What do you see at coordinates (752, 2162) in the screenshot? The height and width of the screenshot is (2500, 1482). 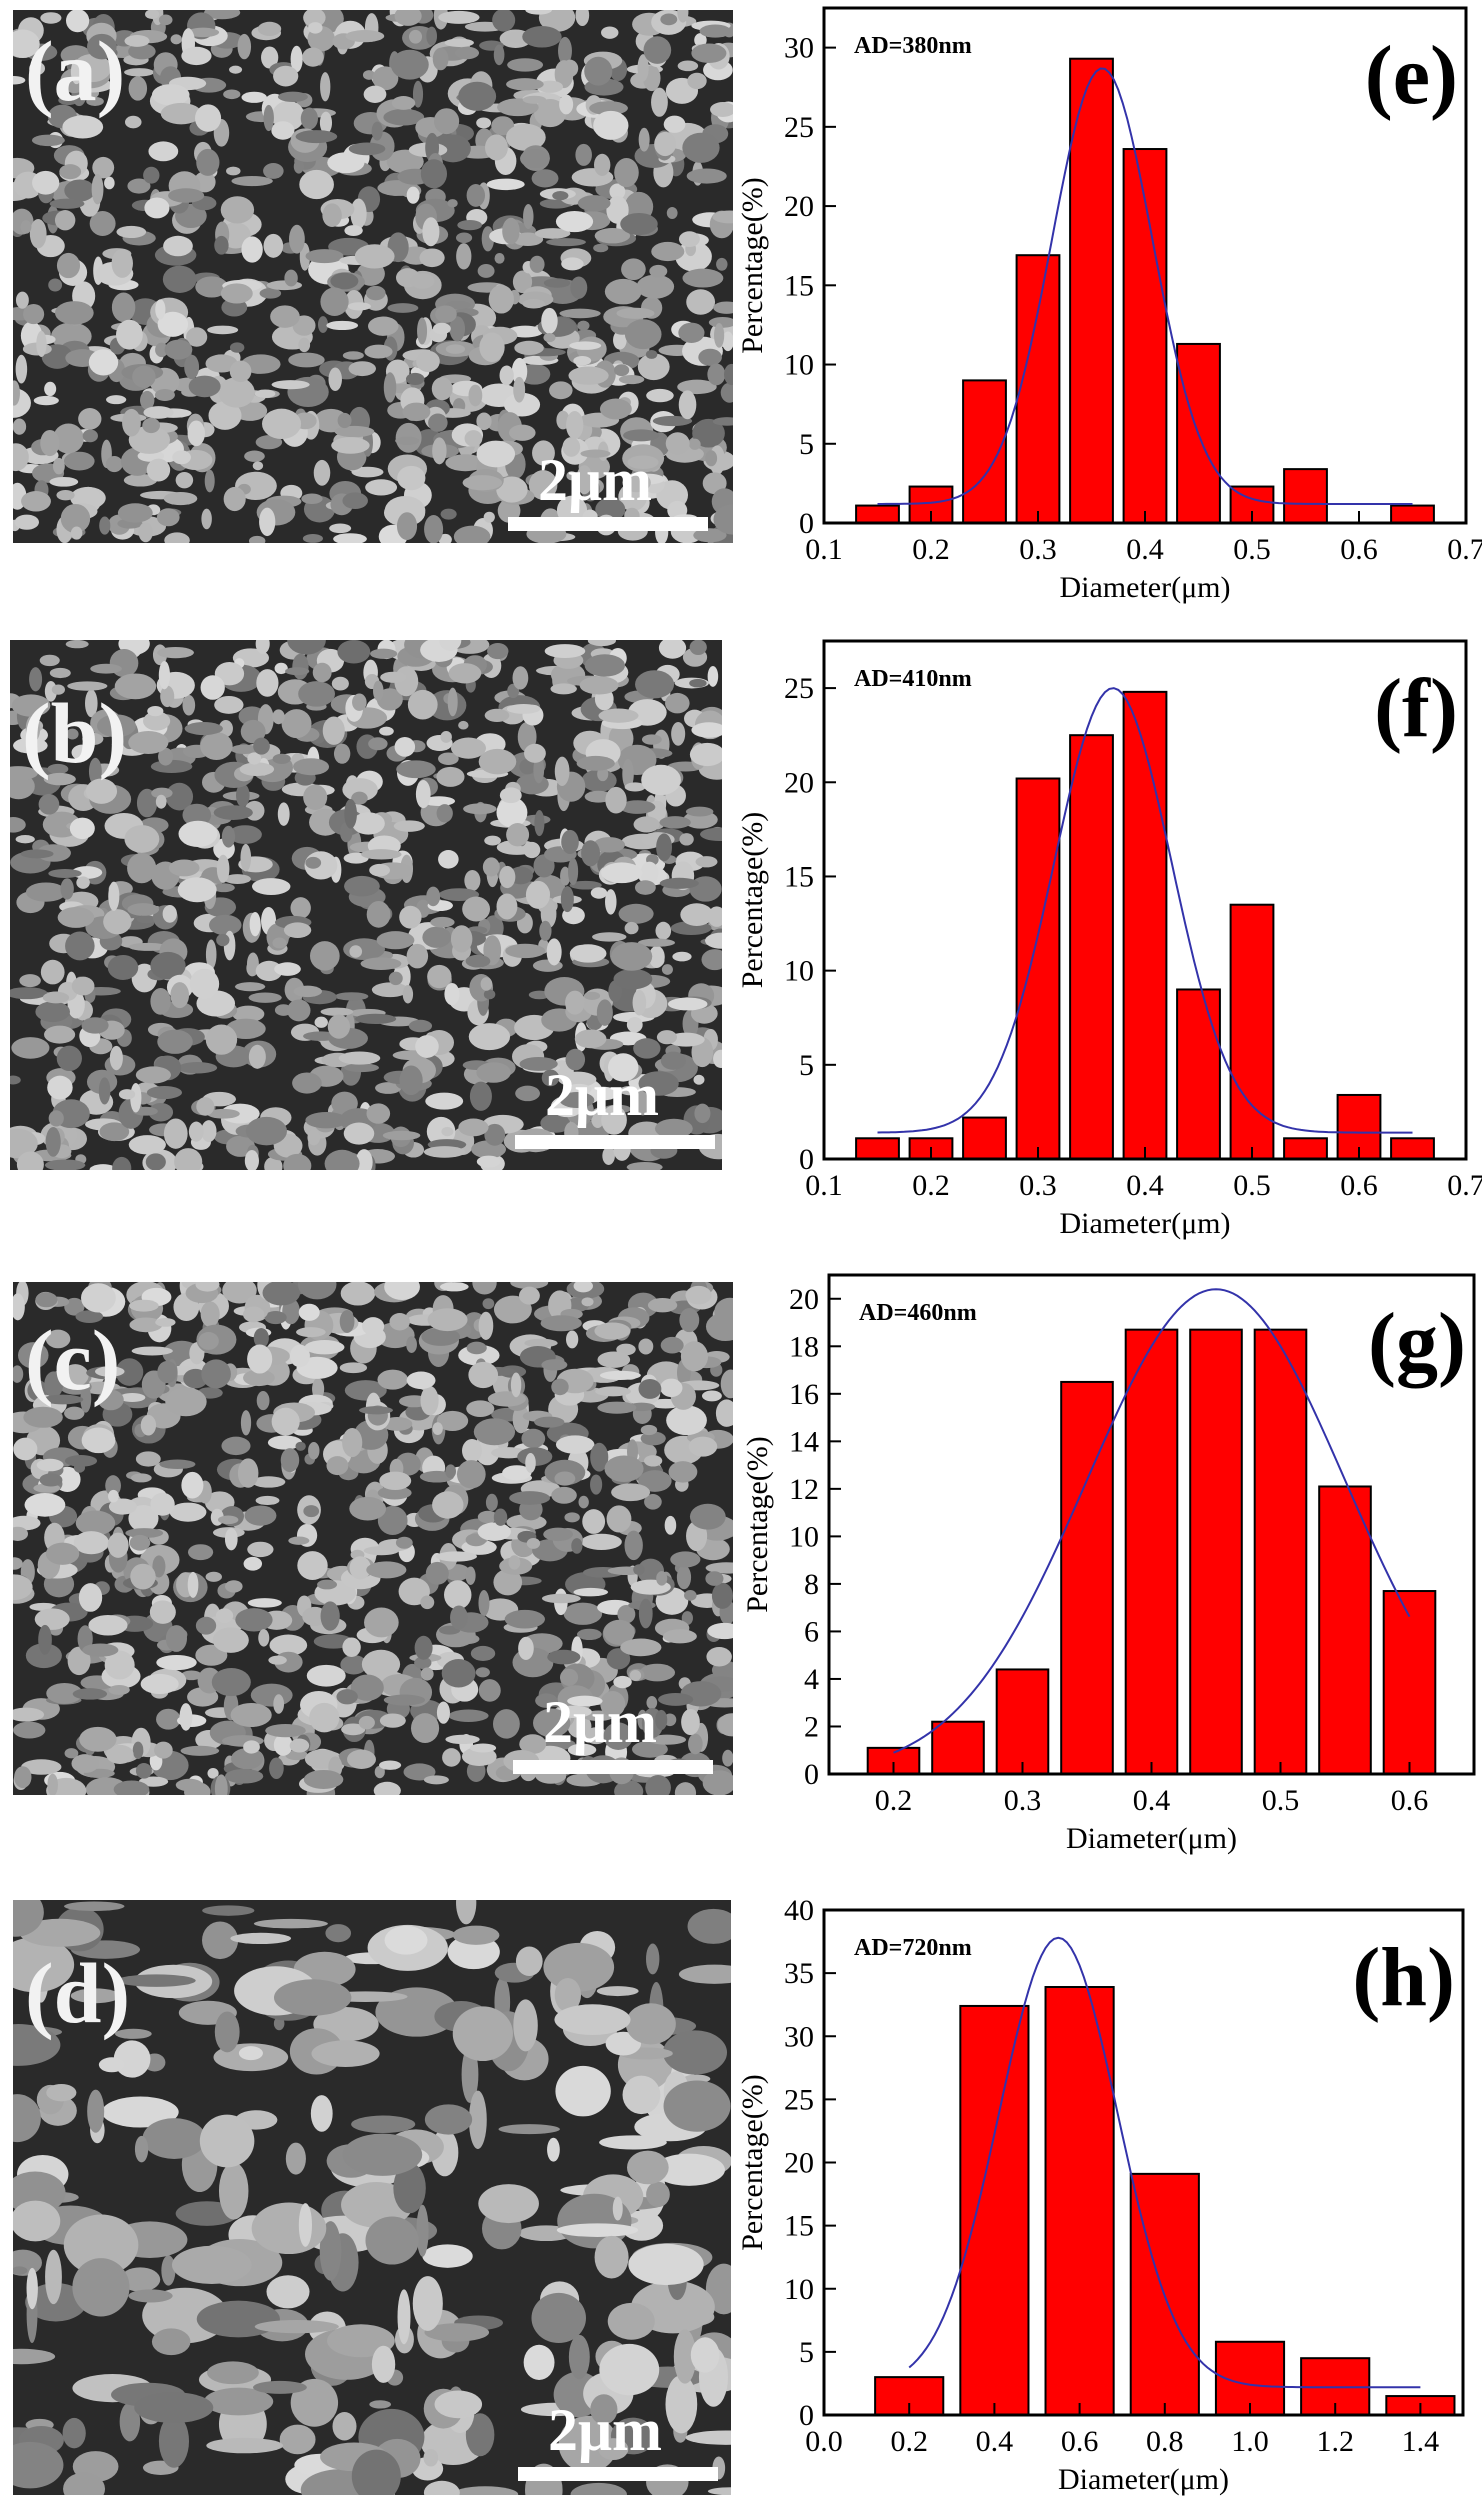 I see `y-axis-label: Percentage(%)` at bounding box center [752, 2162].